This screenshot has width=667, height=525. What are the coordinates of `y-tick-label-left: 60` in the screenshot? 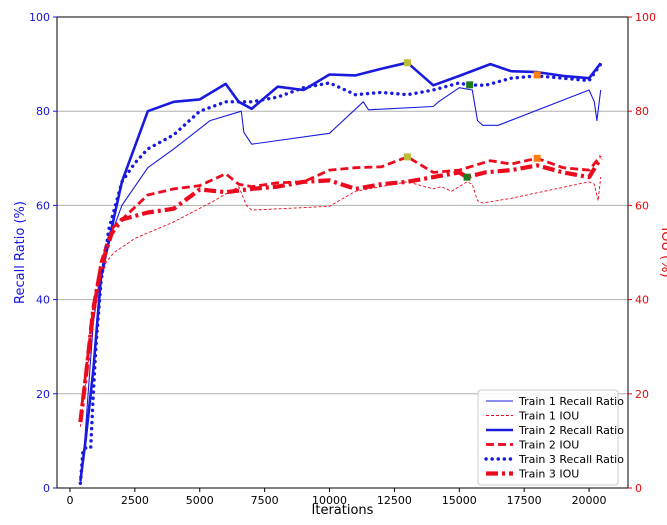 It's located at (43, 205).